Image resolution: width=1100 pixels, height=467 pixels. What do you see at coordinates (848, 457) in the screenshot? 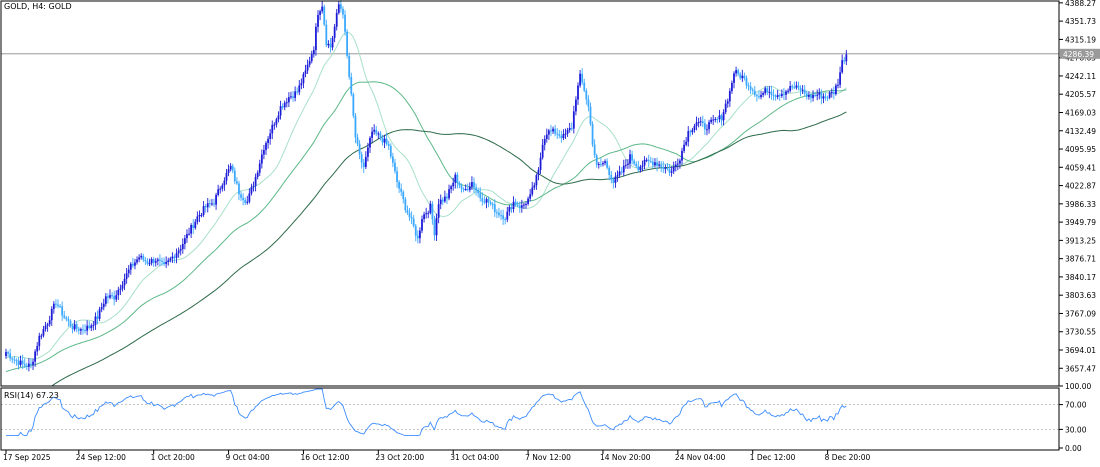
I see `time-tick-label: 8 Dec 20:00` at bounding box center [848, 457].